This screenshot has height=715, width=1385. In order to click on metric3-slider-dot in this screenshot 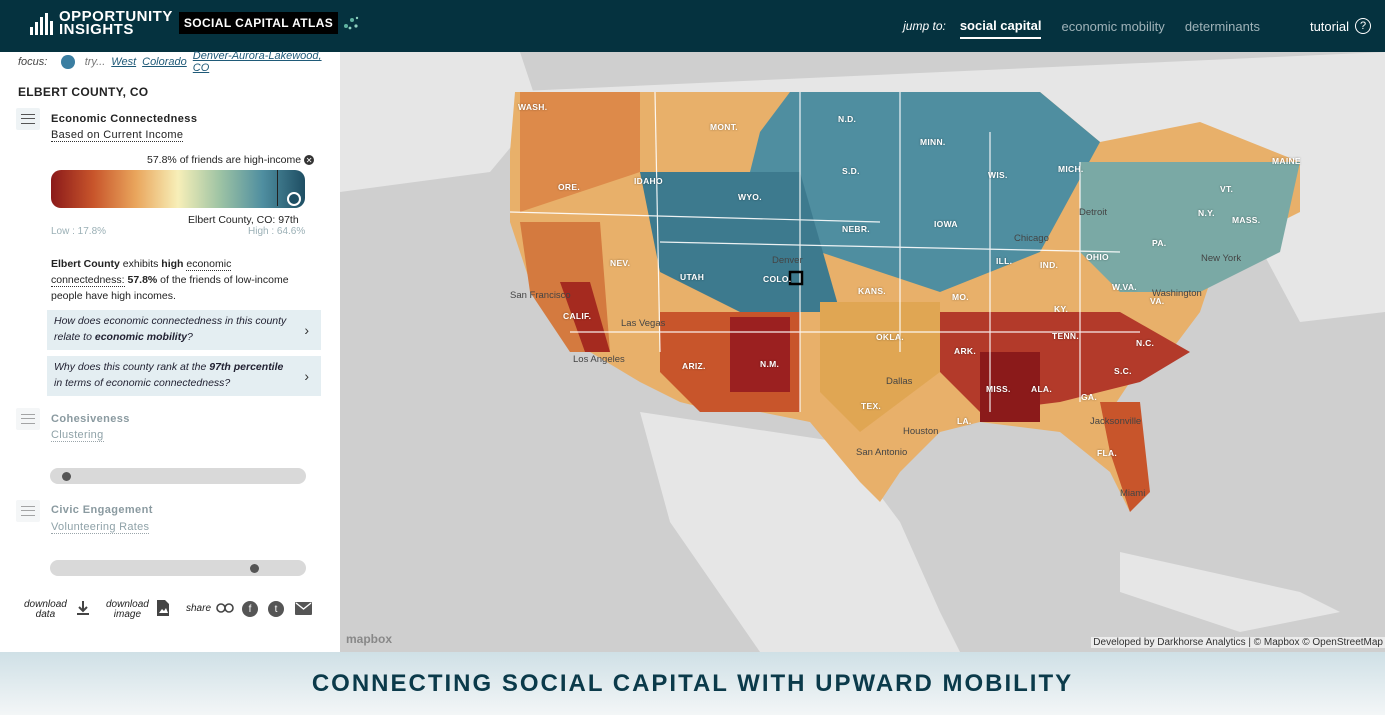, I will do `click(254, 568)`.